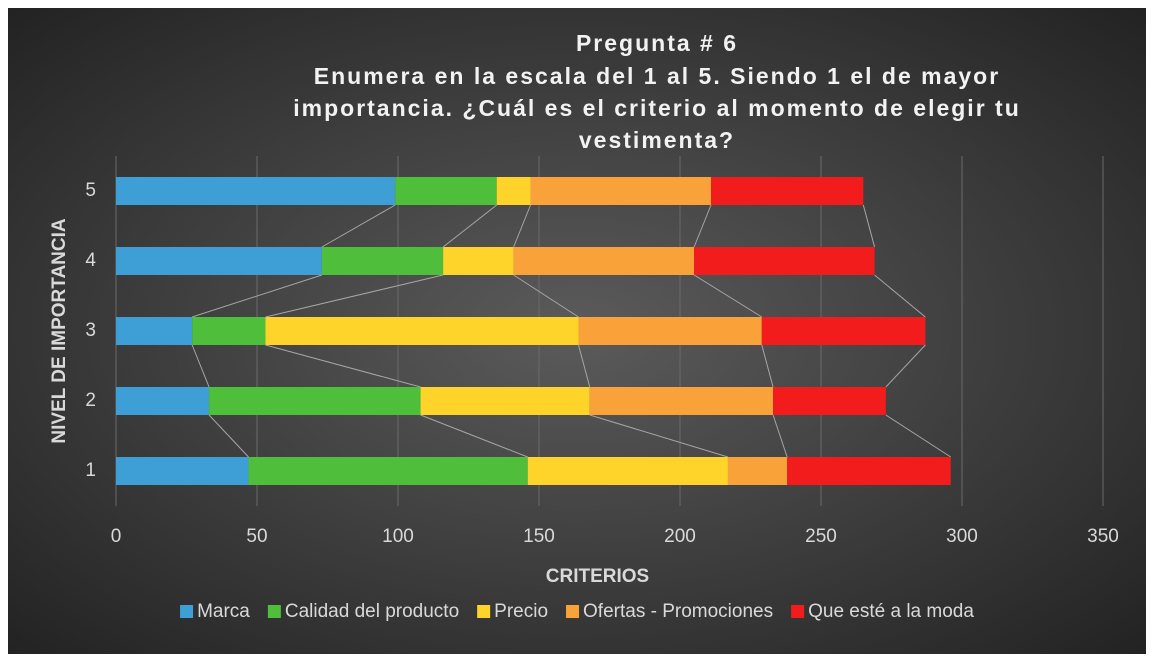 The image size is (1154, 662). I want to click on x-axis-title: CRITERIOS, so click(597, 576).